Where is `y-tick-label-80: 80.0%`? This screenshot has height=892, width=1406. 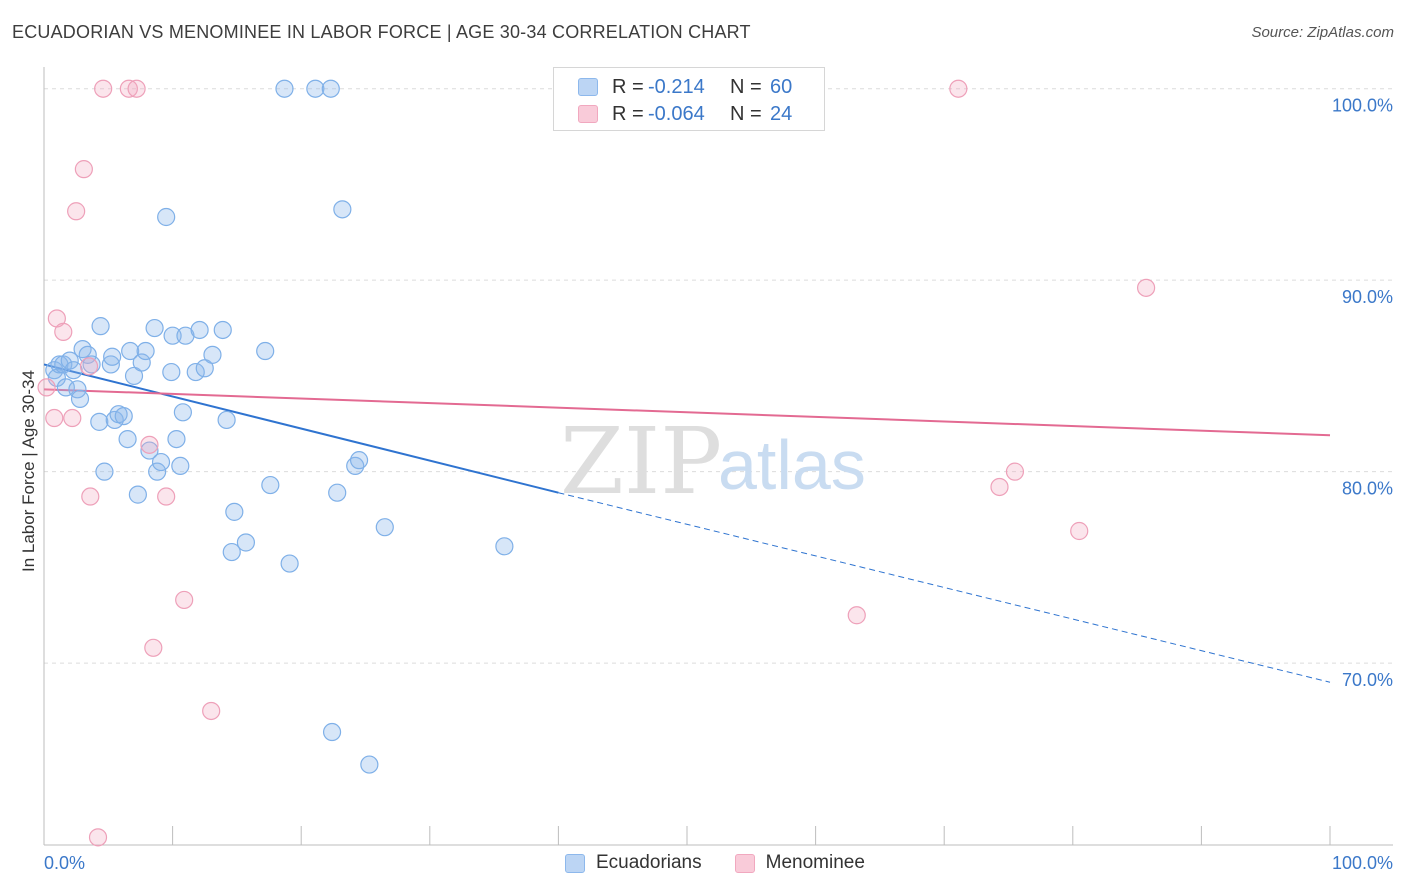
y-tick-label-80: 80.0% is located at coordinates (1367, 489).